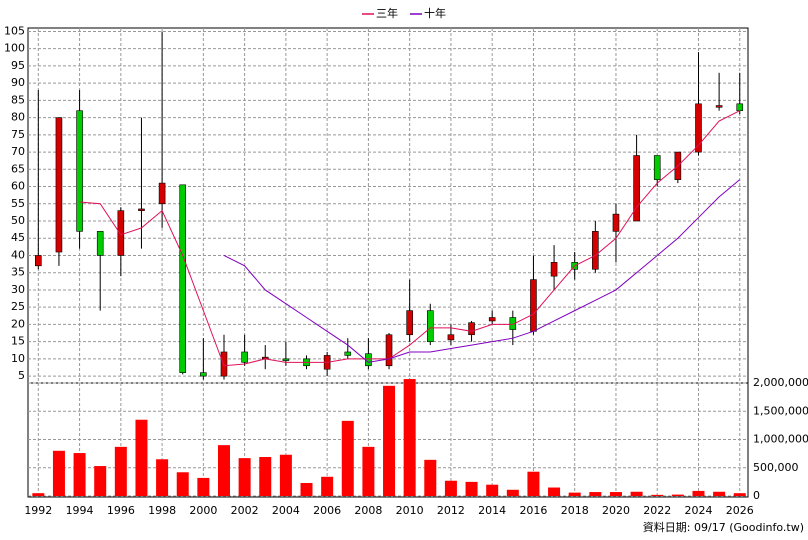 The image size is (808, 540). Describe the element at coordinates (368, 510) in the screenshot. I see `x-tick-label: 2008` at that location.